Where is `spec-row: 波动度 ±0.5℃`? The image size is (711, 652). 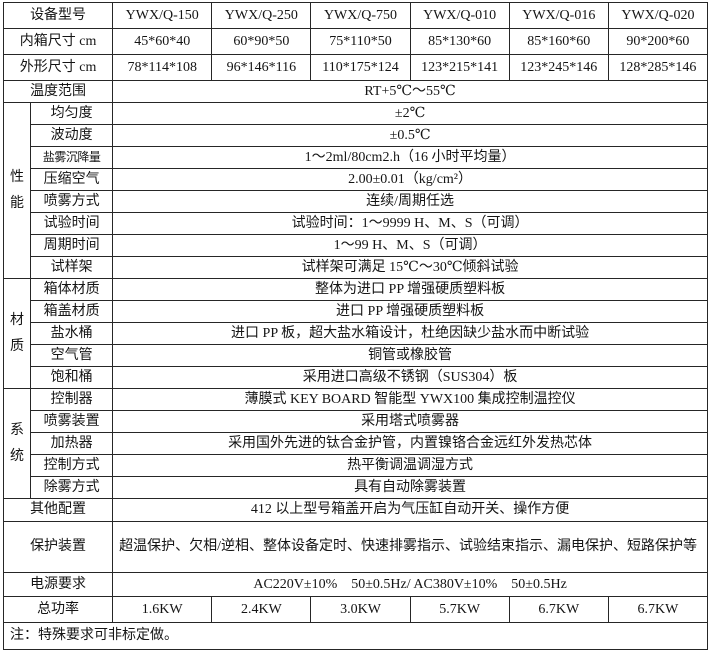 spec-row: 波动度 ±0.5℃ is located at coordinates (356, 135).